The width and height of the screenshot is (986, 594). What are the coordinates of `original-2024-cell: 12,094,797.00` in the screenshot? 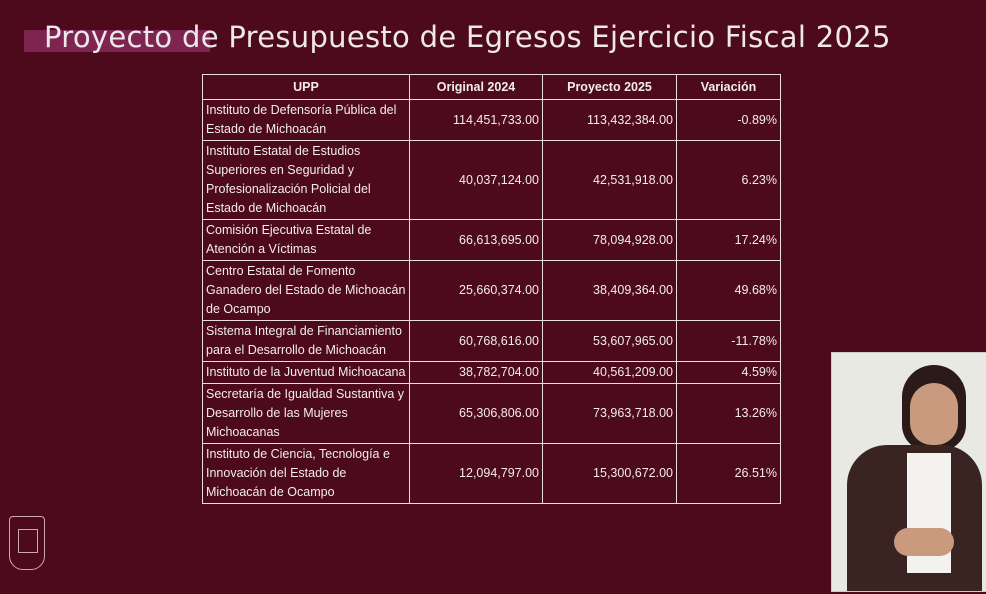 It's located at (476, 473).